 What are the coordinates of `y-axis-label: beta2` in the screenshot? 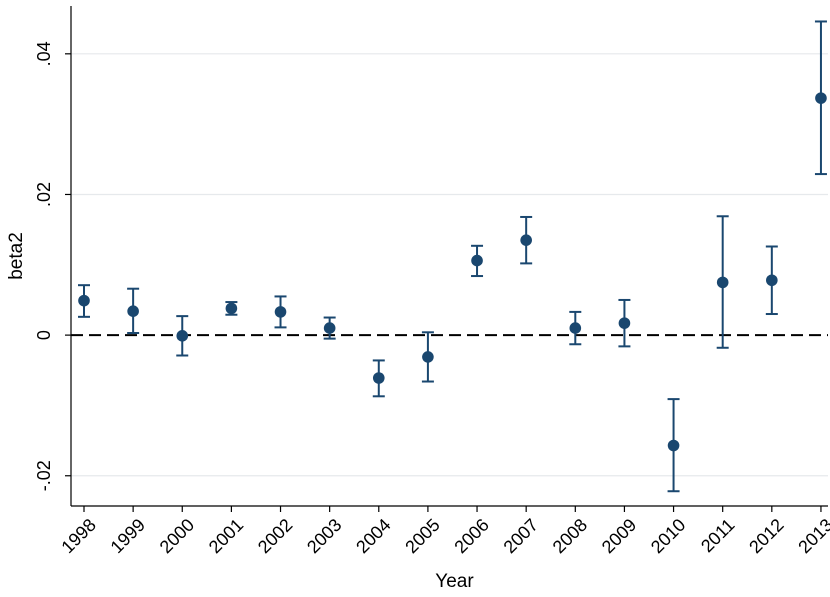 It's located at (16, 256).